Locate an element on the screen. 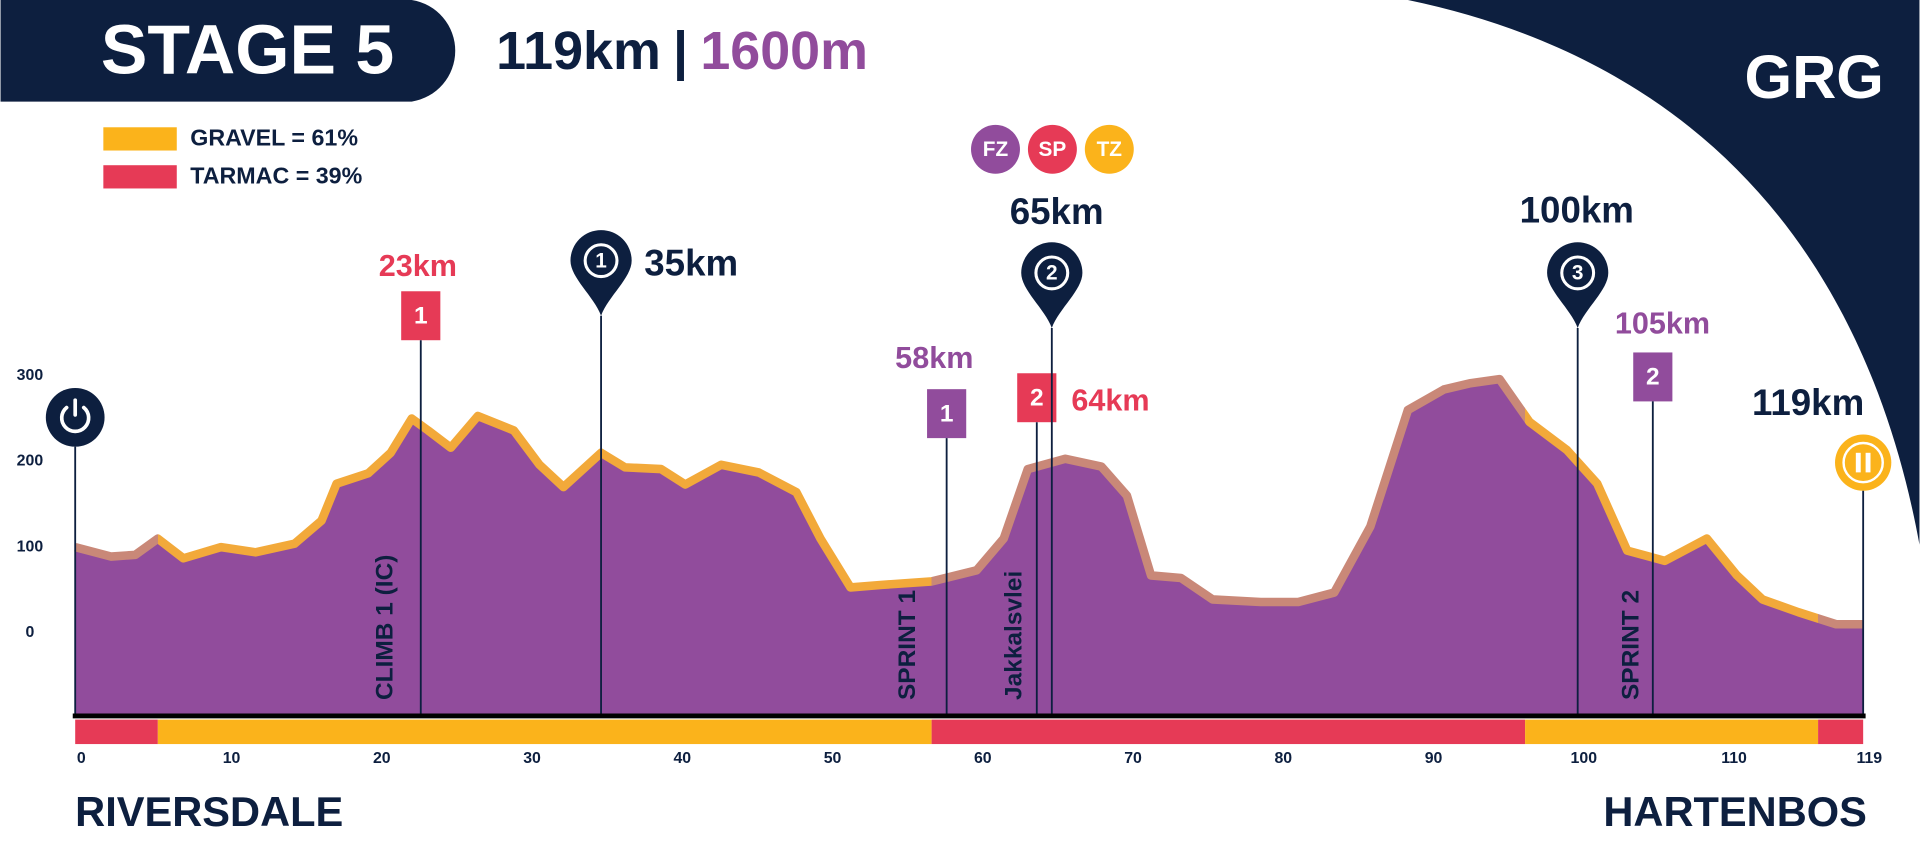  climbing: 1600m is located at coordinates (784, 51).